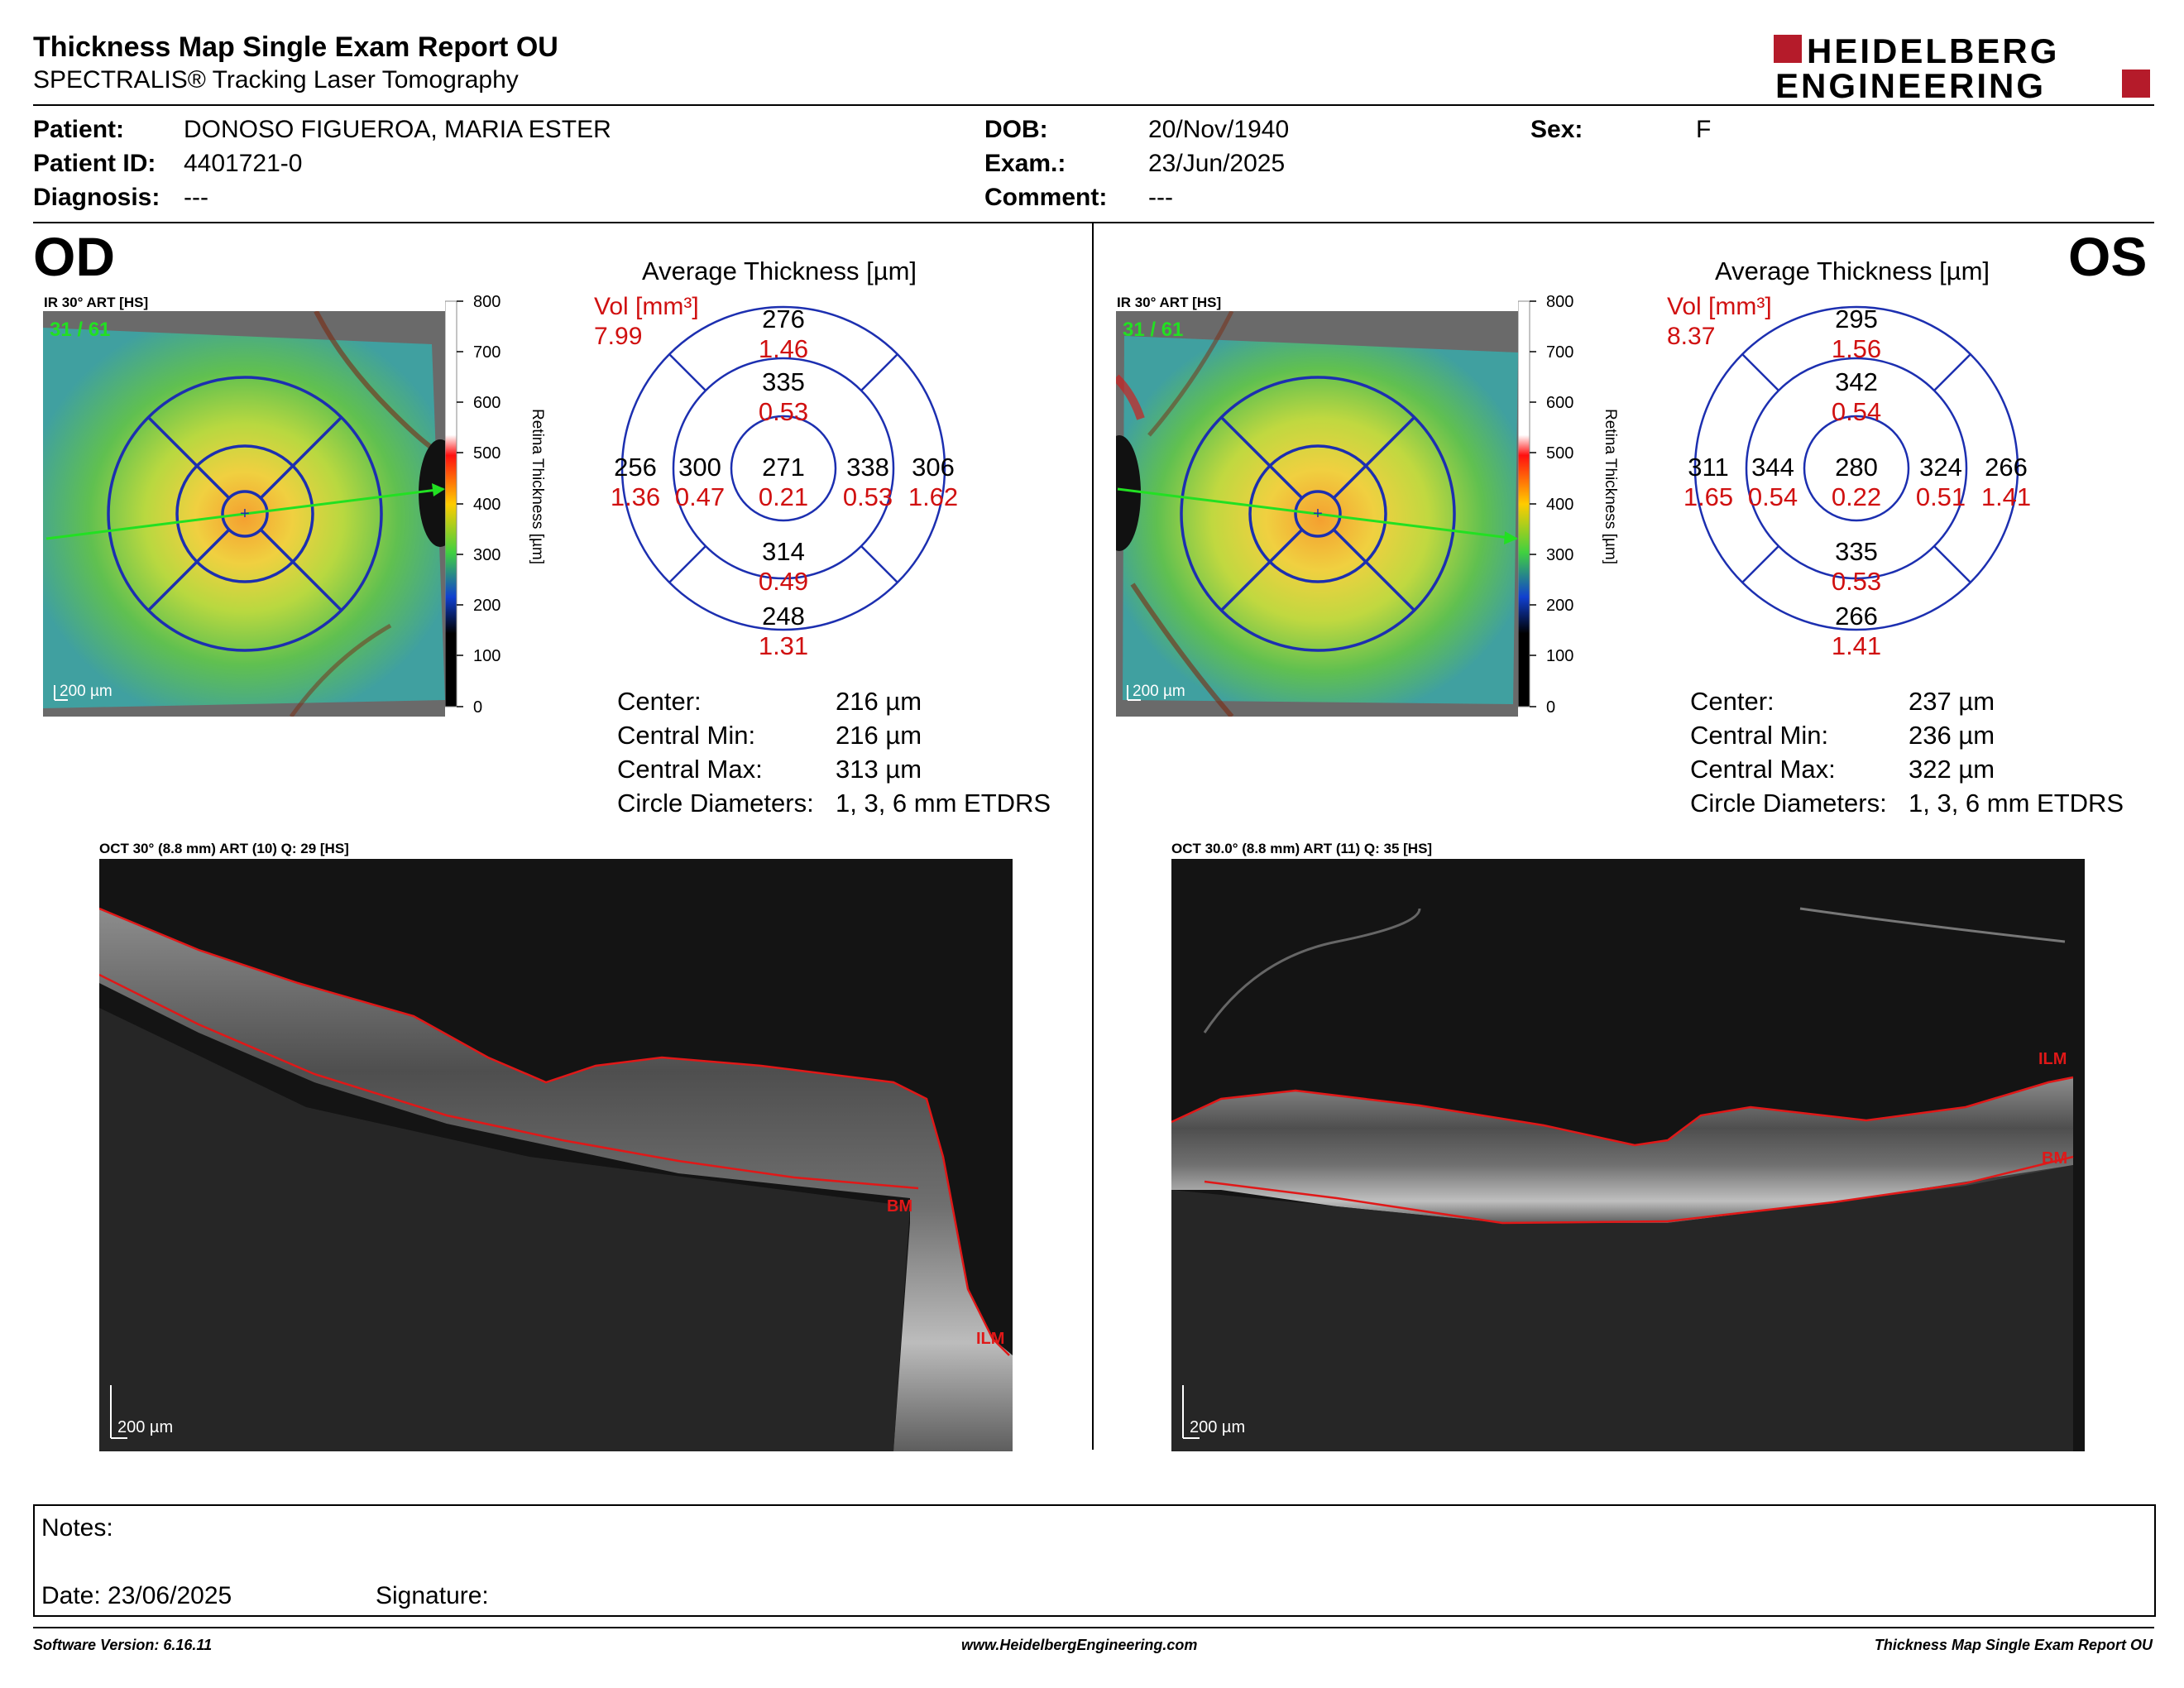 Image resolution: width=2184 pixels, height=1688 pixels. Describe the element at coordinates (2054, 1158) in the screenshot. I see `os-bm-label: BM` at that location.